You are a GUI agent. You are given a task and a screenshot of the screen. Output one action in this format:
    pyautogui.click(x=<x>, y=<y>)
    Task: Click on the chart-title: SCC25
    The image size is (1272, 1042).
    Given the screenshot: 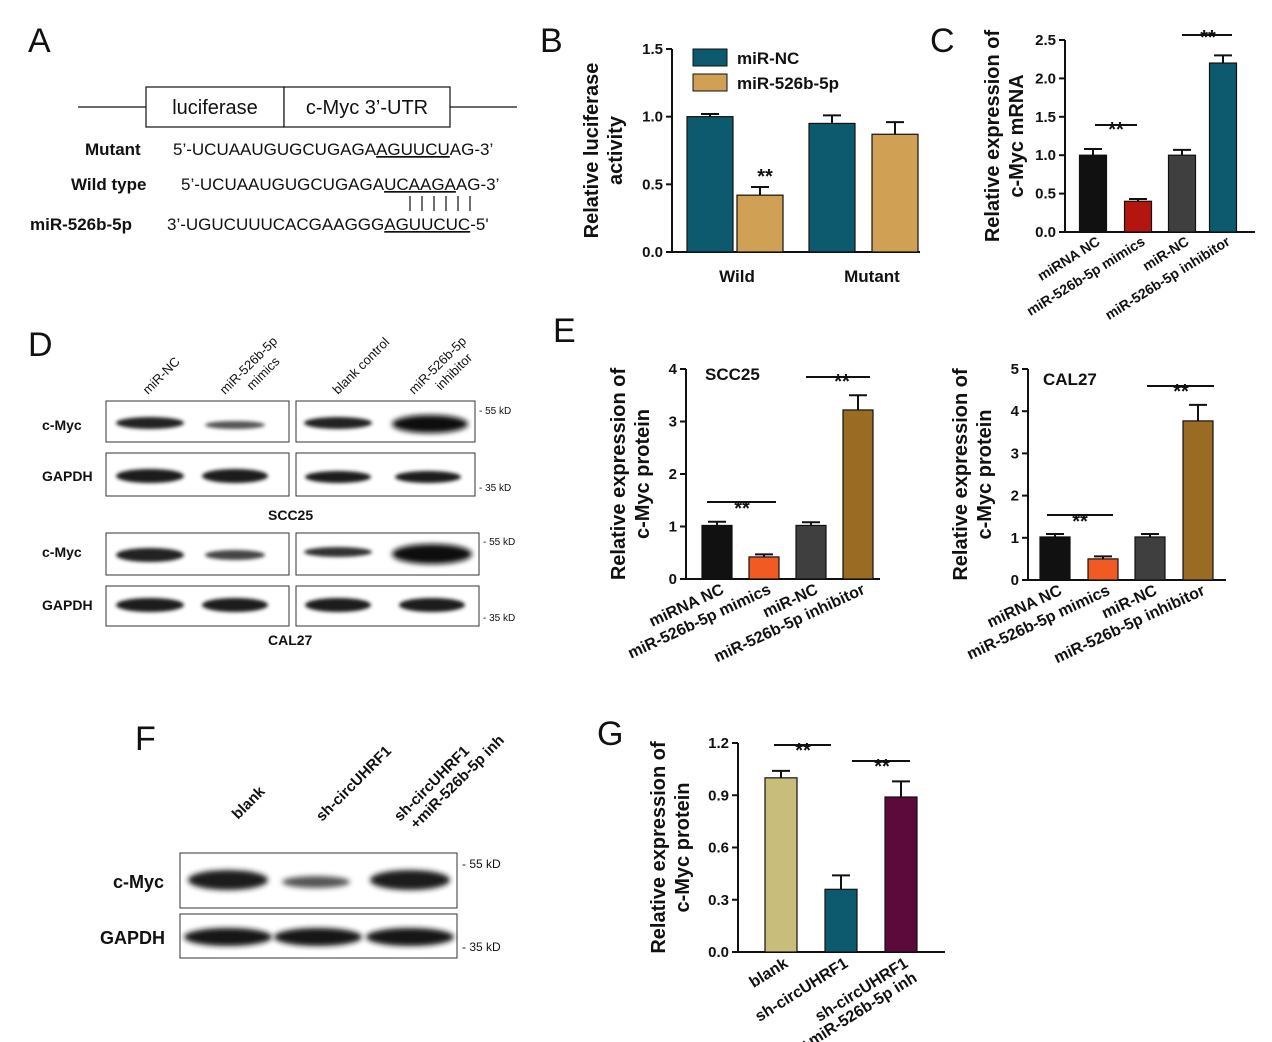 What is the action you would take?
    pyautogui.click(x=732, y=374)
    